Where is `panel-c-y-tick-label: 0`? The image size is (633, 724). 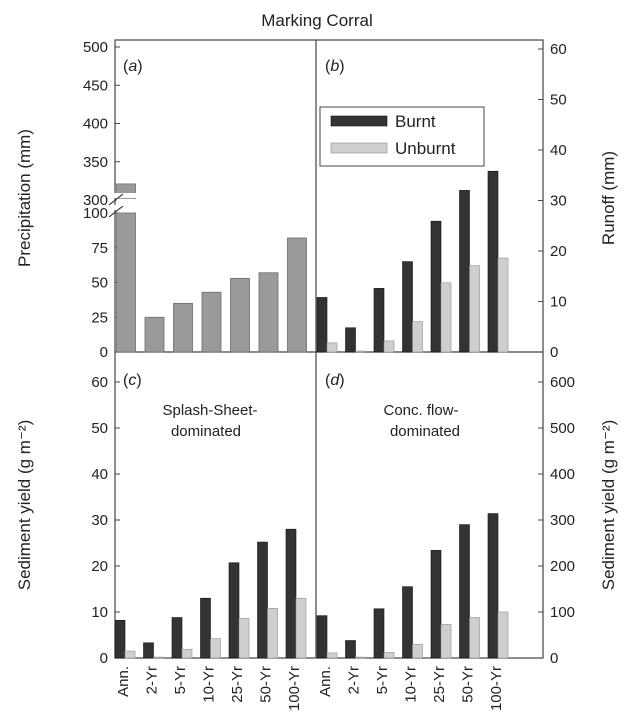
panel-c-y-tick-label: 0 is located at coordinates (104, 658).